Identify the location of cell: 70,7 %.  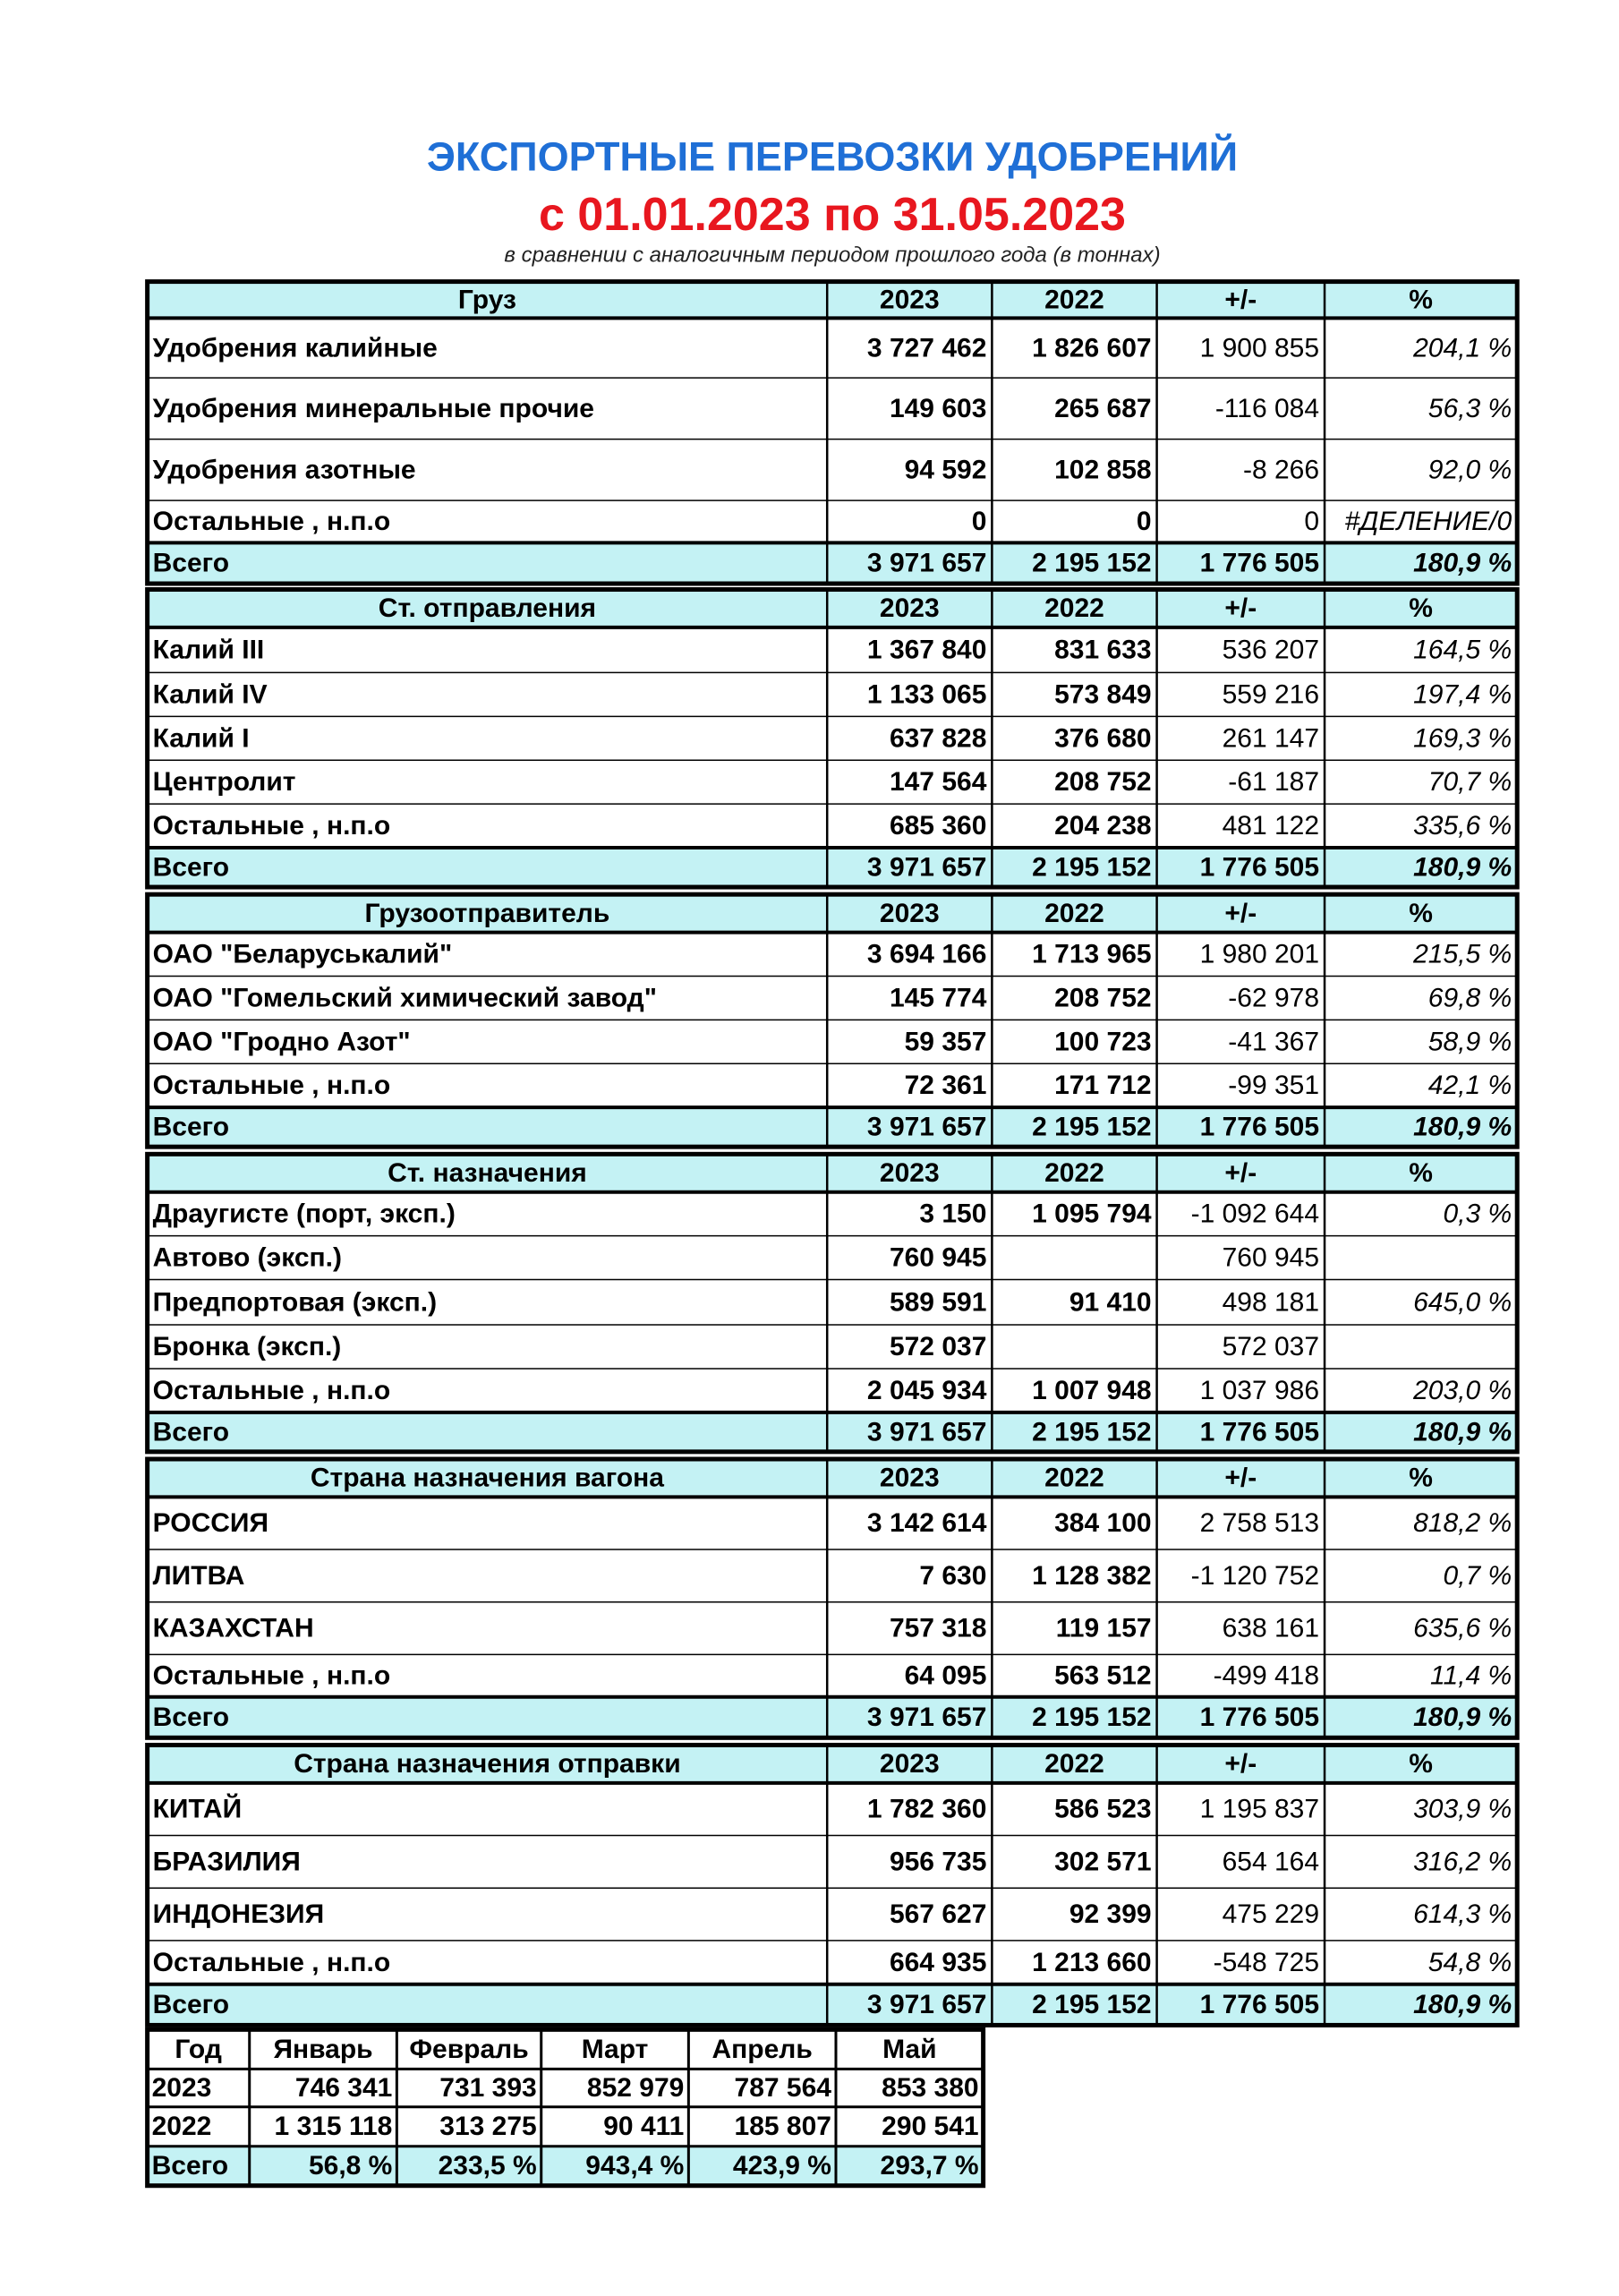
(1470, 782).